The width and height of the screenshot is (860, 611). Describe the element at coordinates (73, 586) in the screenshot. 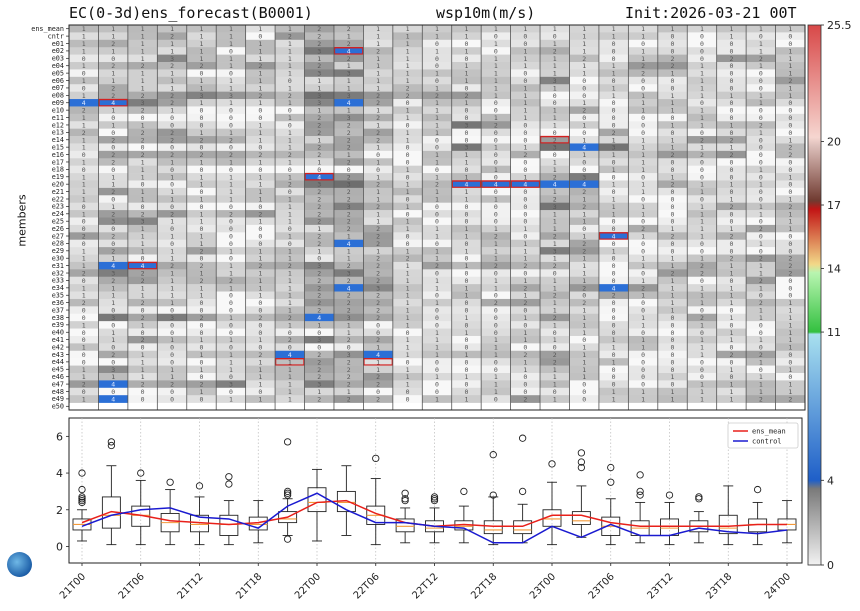

I see `boxplot-xtick-label: 21T00` at that location.